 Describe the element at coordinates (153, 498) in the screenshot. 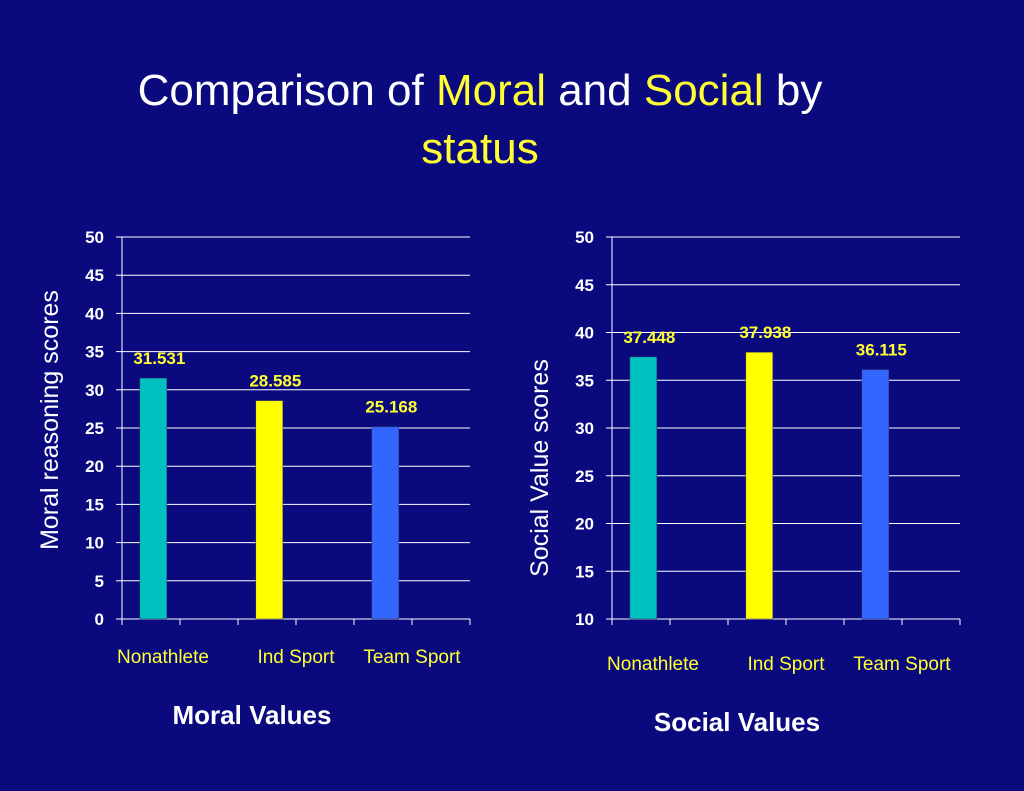

I see `moral-bar-nonathlete` at that location.